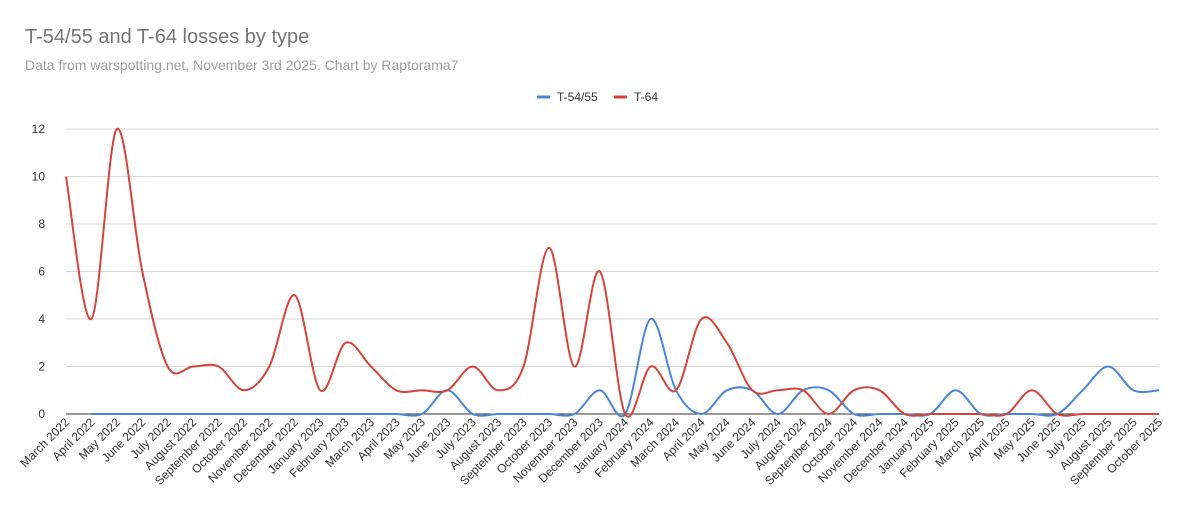  Describe the element at coordinates (41, 224) in the screenshot. I see `y-tick-label: 8` at that location.